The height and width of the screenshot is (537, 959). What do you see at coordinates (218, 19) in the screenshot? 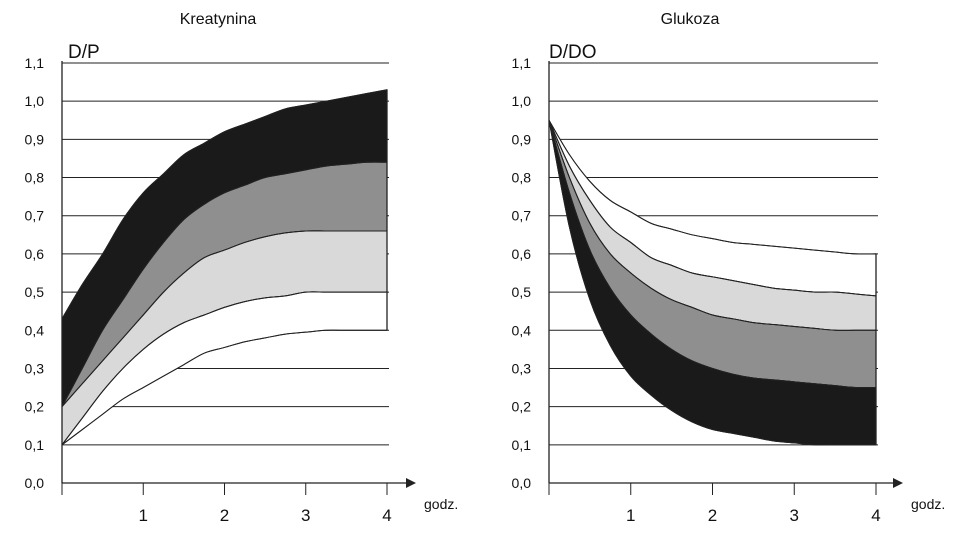
I see `chart-title: Kreatynina` at bounding box center [218, 19].